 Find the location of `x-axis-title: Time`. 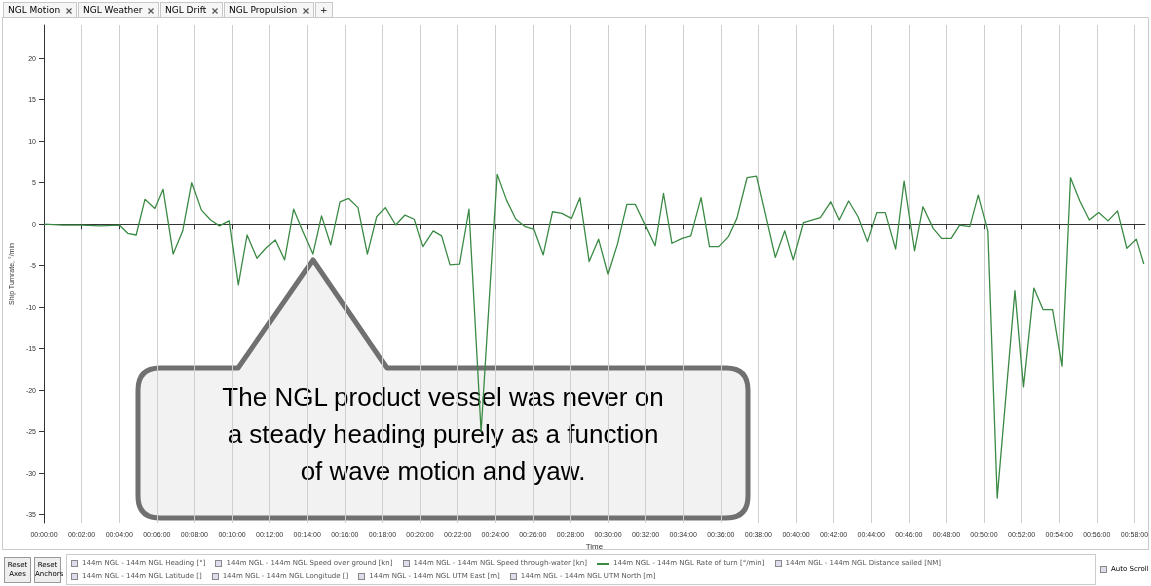

x-axis-title: Time is located at coordinates (594, 547).